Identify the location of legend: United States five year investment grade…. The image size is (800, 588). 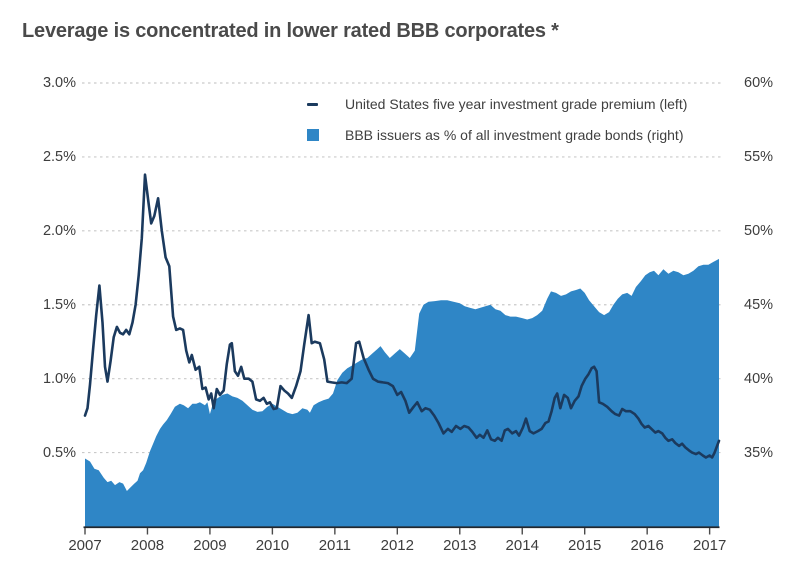
(497, 125).